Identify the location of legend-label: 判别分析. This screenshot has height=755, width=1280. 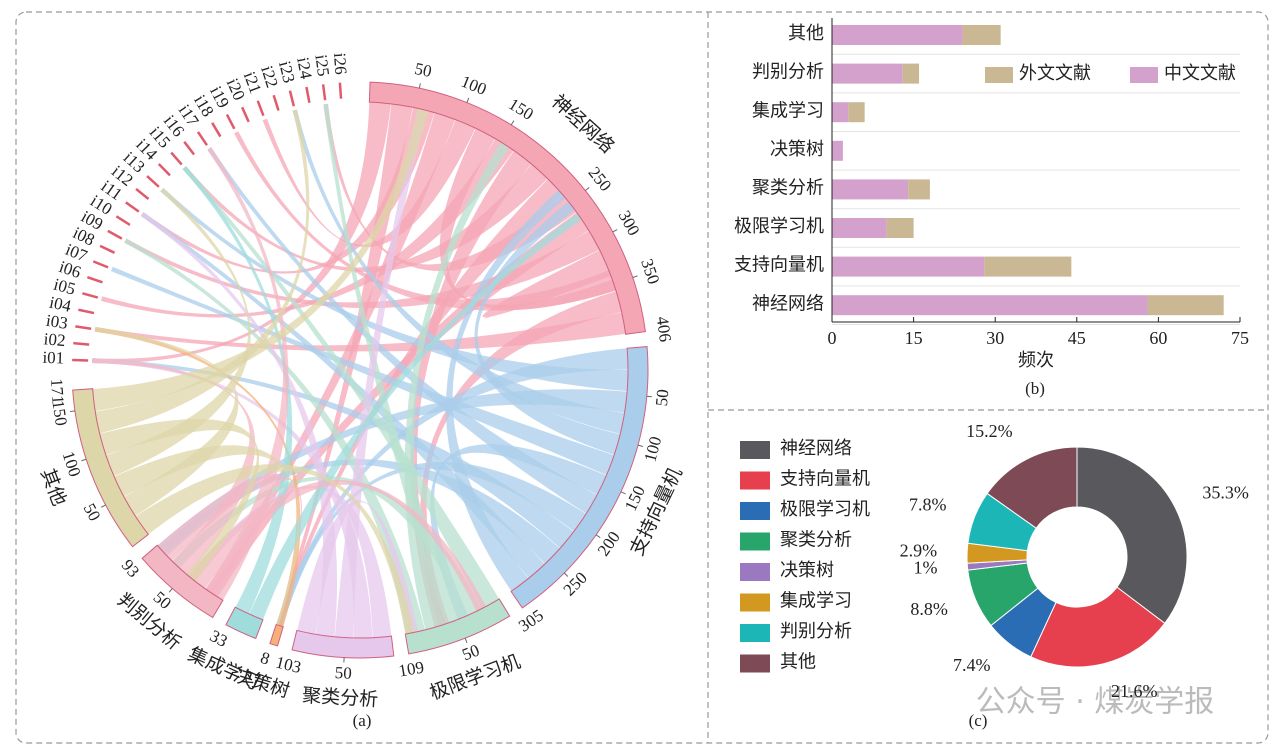
(816, 631).